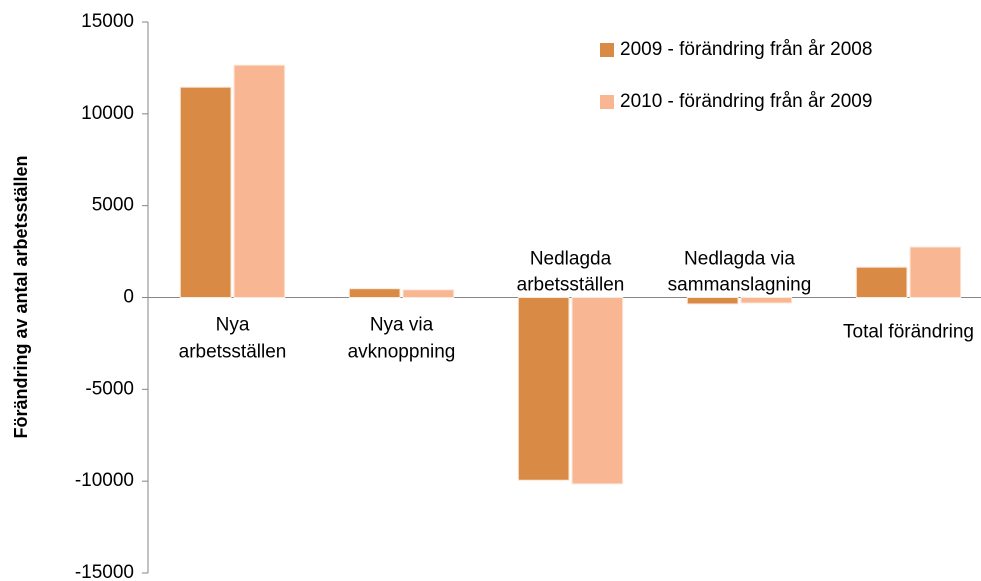 Image resolution: width=981 pixels, height=581 pixels. I want to click on y-tick-label: 5000, so click(113, 205).